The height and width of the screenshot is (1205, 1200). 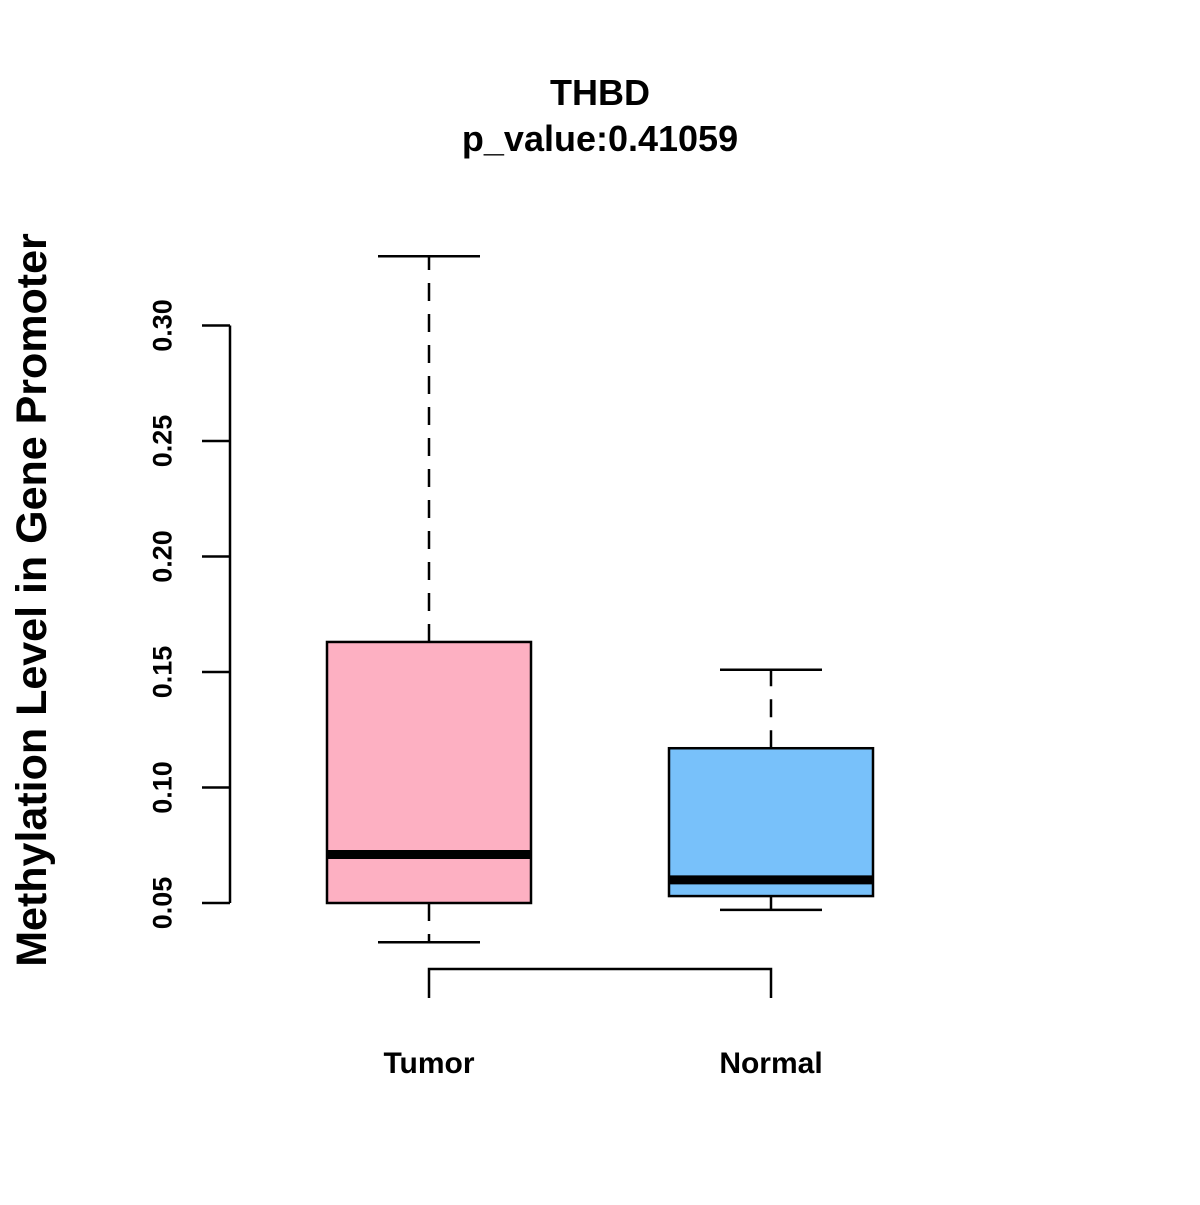 I want to click on chart-title: THBD, so click(x=600, y=92).